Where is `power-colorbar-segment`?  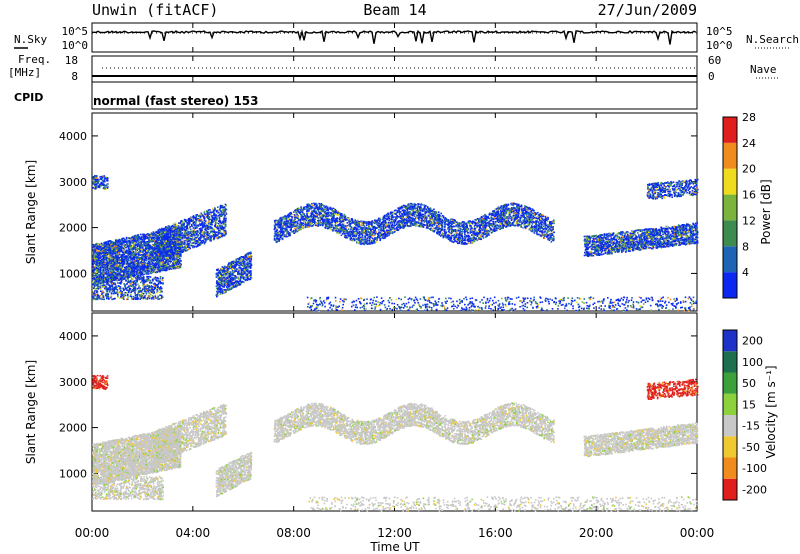
power-colorbar-segment is located at coordinates (730, 130).